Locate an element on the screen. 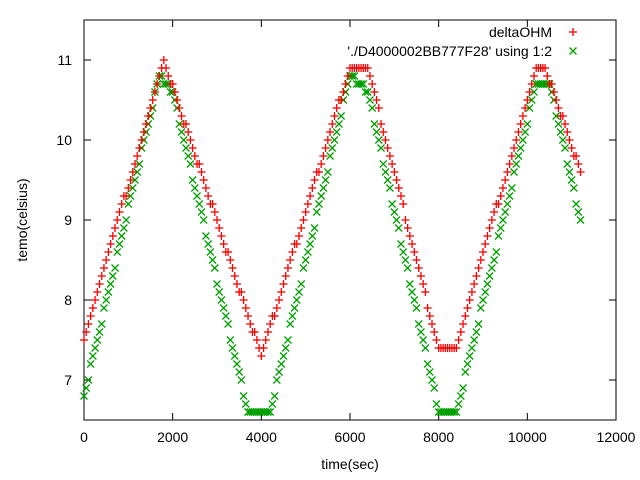 This screenshot has width=640, height=480. legend-plus-marker is located at coordinates (573, 32).